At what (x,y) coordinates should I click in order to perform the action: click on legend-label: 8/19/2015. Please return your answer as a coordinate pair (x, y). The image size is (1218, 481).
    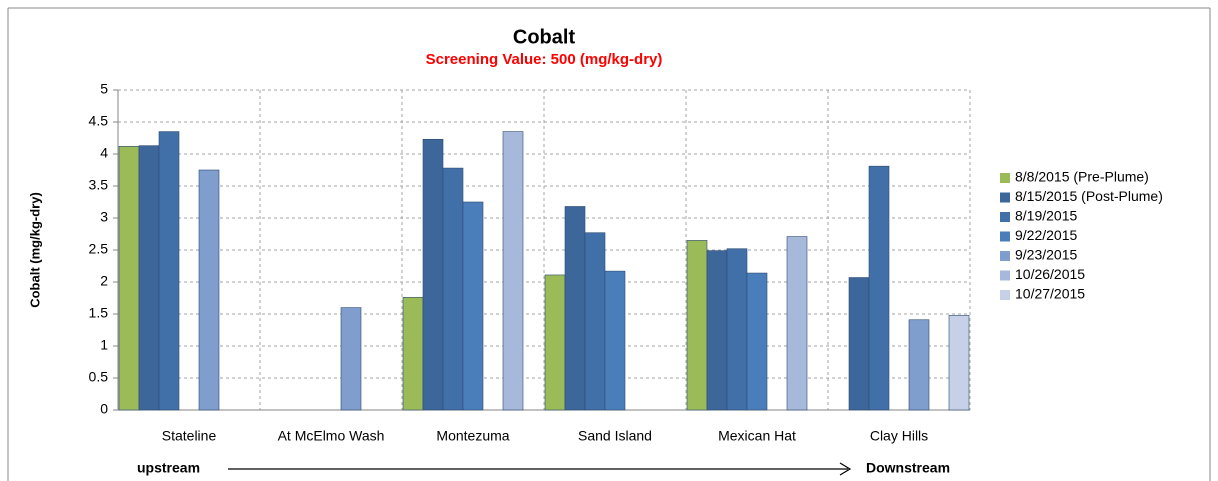
    Looking at the image, I should click on (1046, 216).